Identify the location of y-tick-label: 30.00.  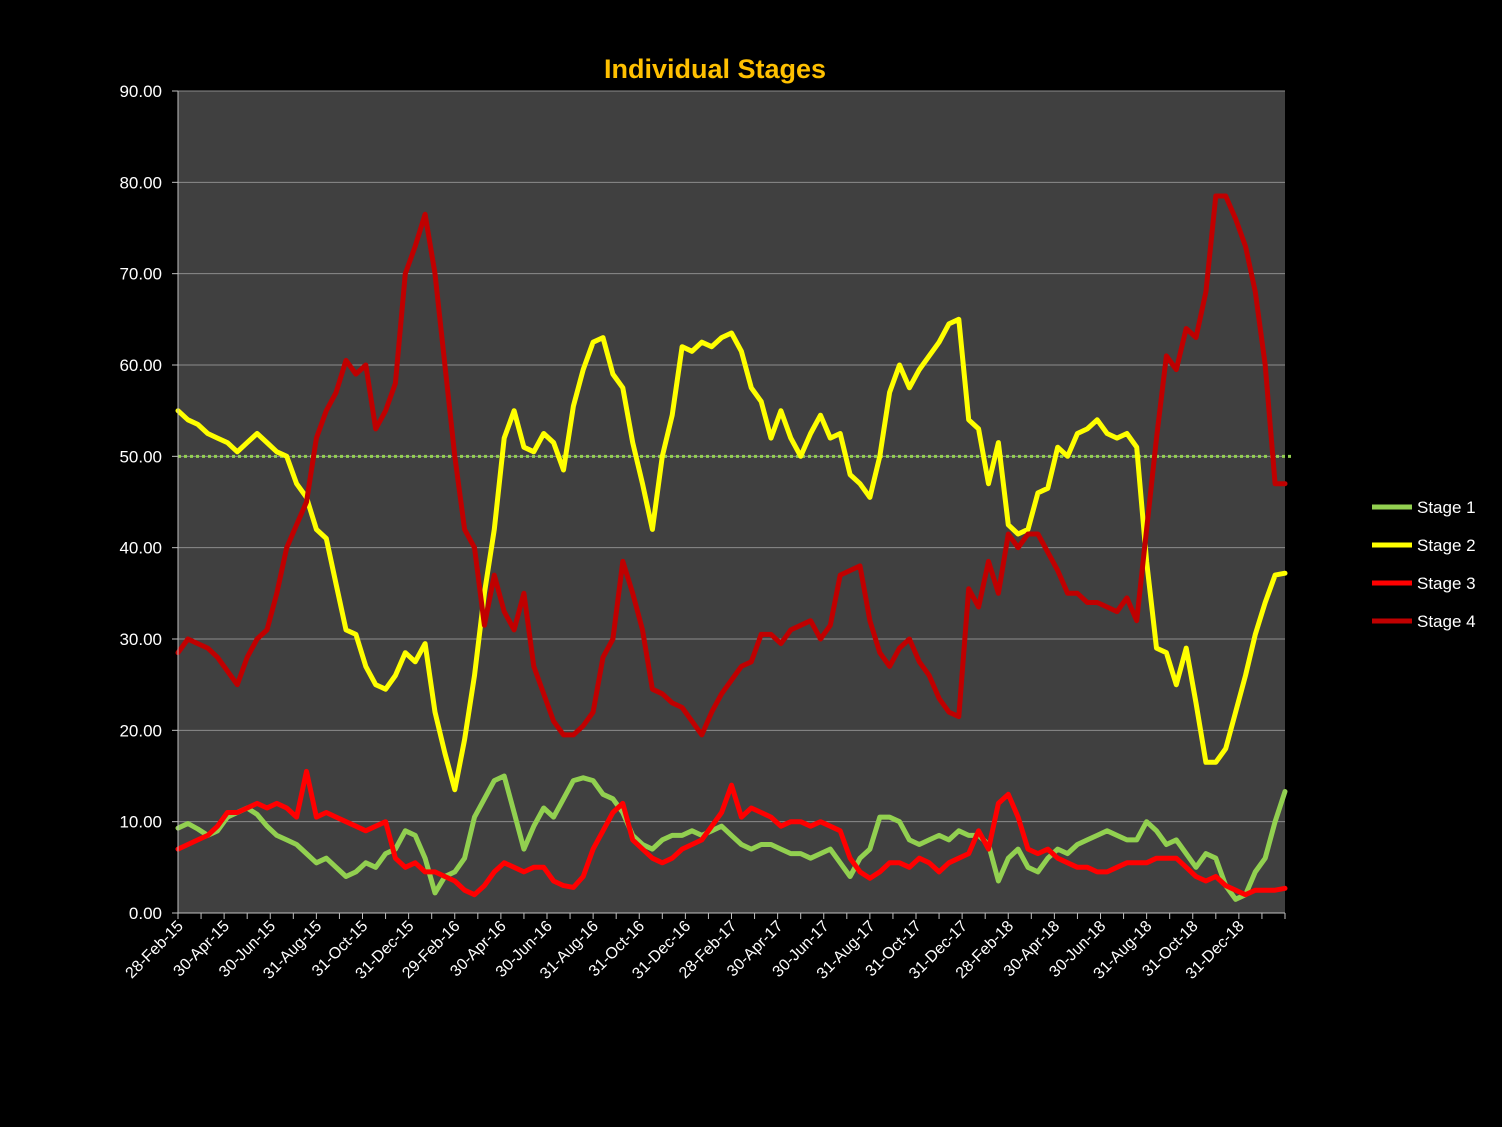
(140, 639).